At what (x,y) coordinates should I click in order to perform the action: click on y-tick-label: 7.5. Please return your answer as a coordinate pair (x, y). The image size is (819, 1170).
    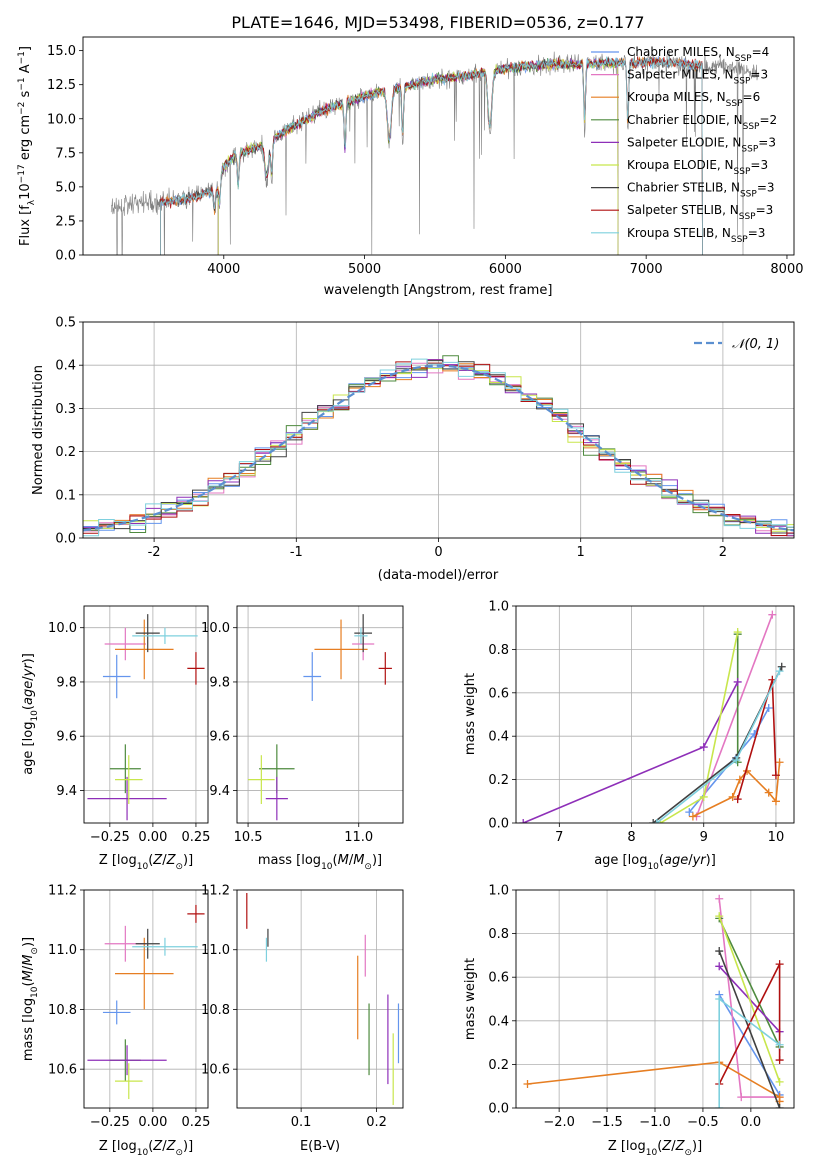
    Looking at the image, I should click on (65, 153).